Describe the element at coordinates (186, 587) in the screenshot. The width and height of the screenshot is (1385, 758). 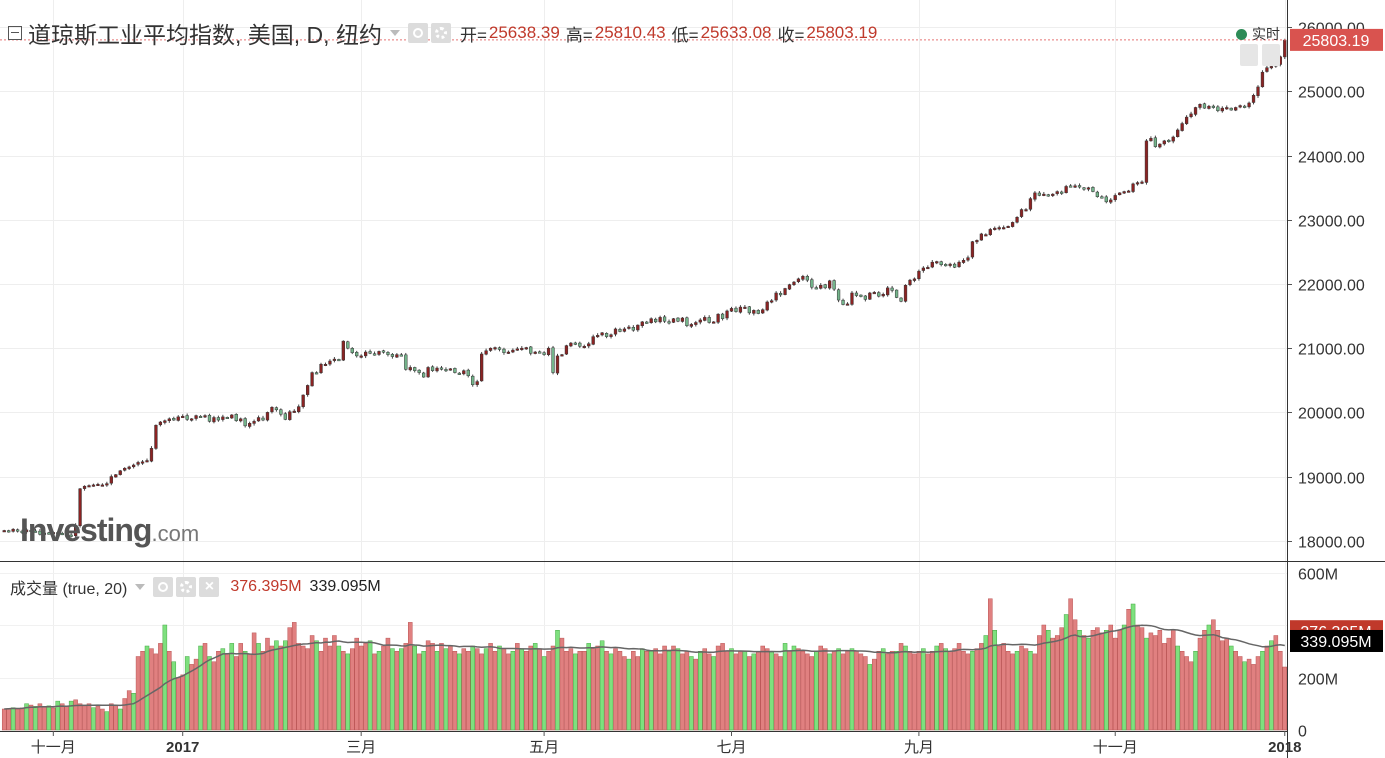
I see `volume-gear-icon` at that location.